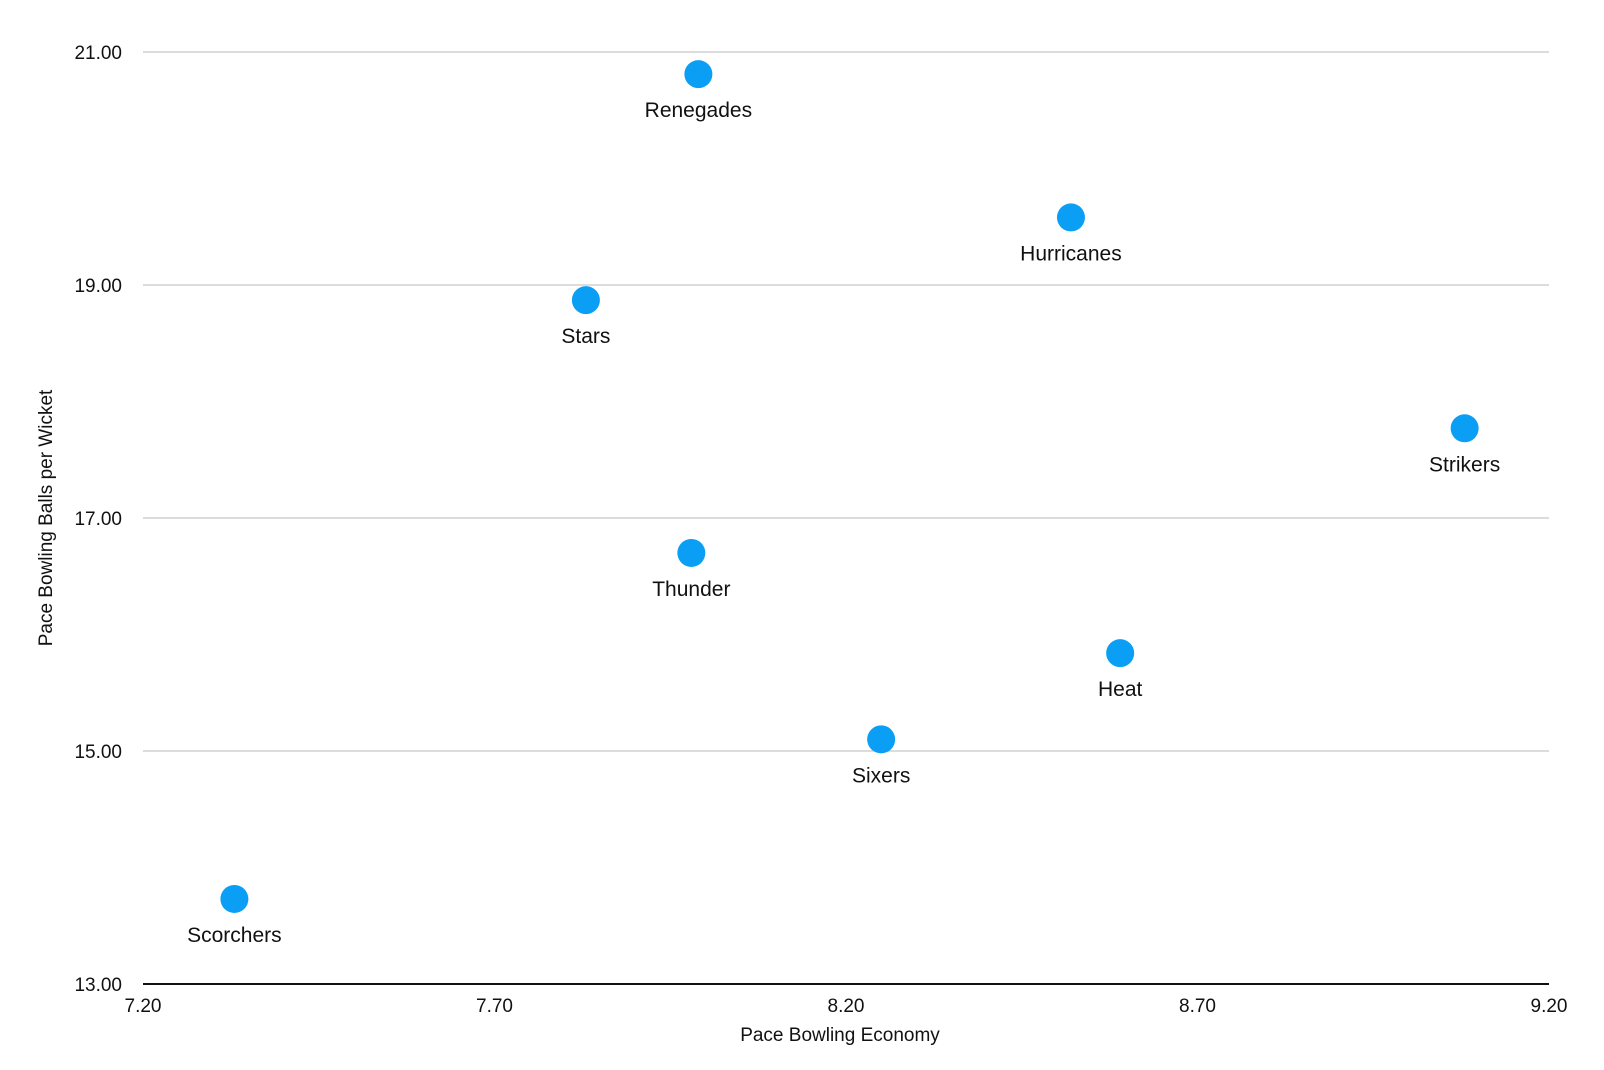 The image size is (1604, 1070). I want to click on y-tick-label: 19.00, so click(98, 286).